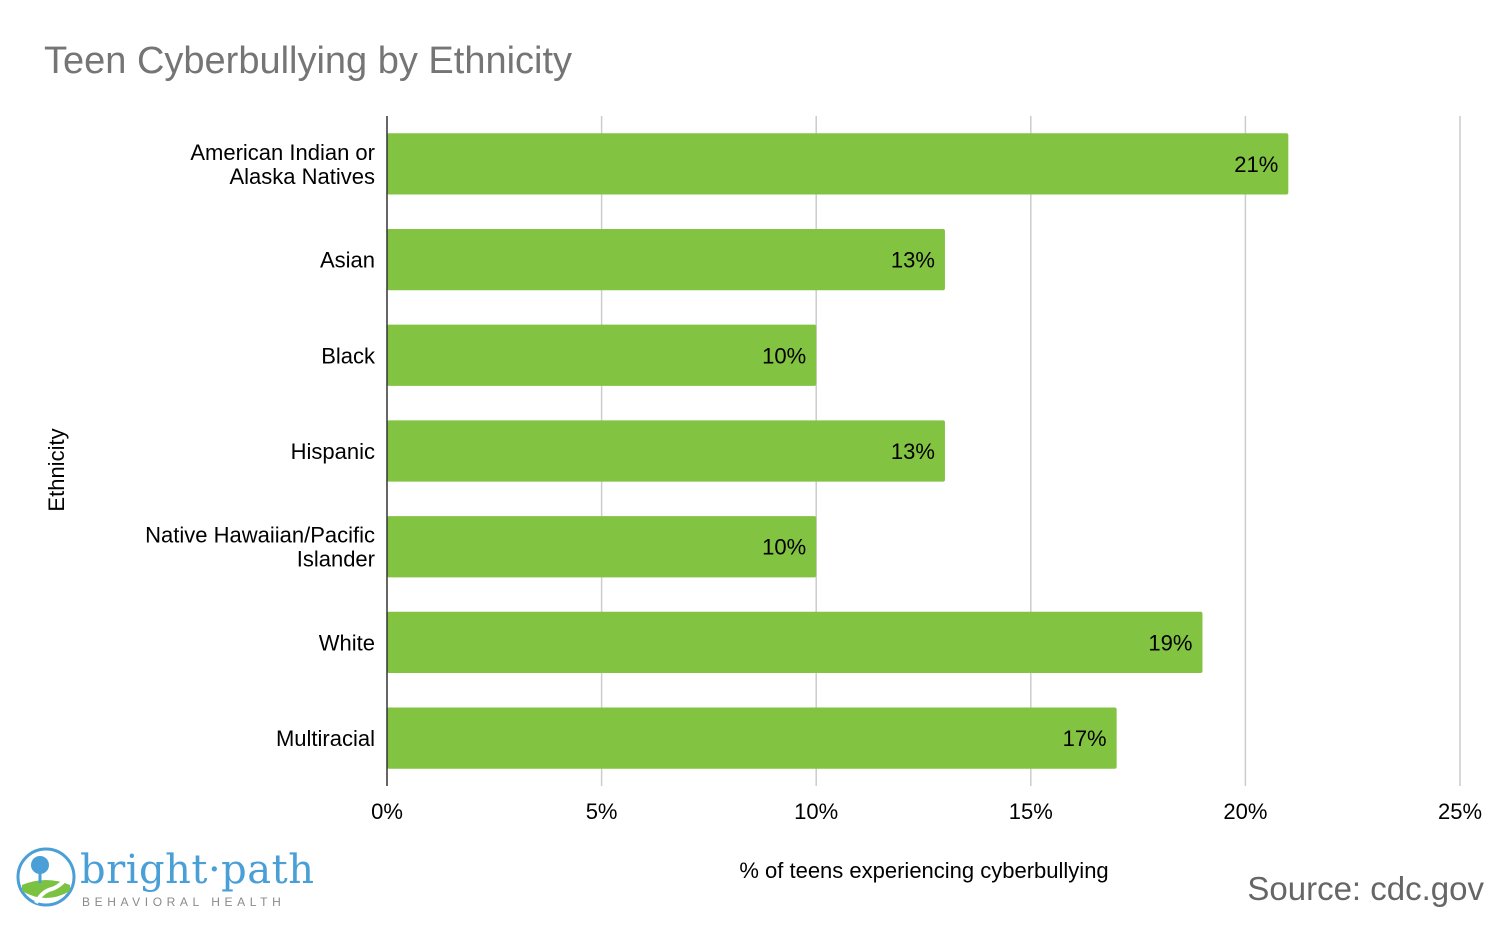 The height and width of the screenshot is (926, 1502). I want to click on category-label: American Indian or, so click(282, 152).